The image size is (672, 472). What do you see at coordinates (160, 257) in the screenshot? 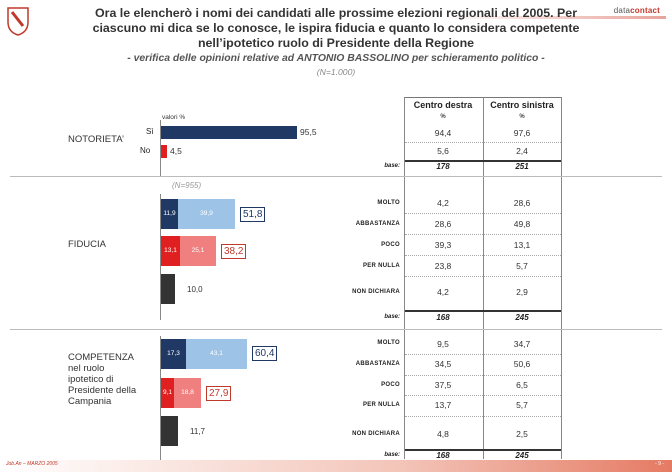
I see `axis-fiducia` at bounding box center [160, 257].